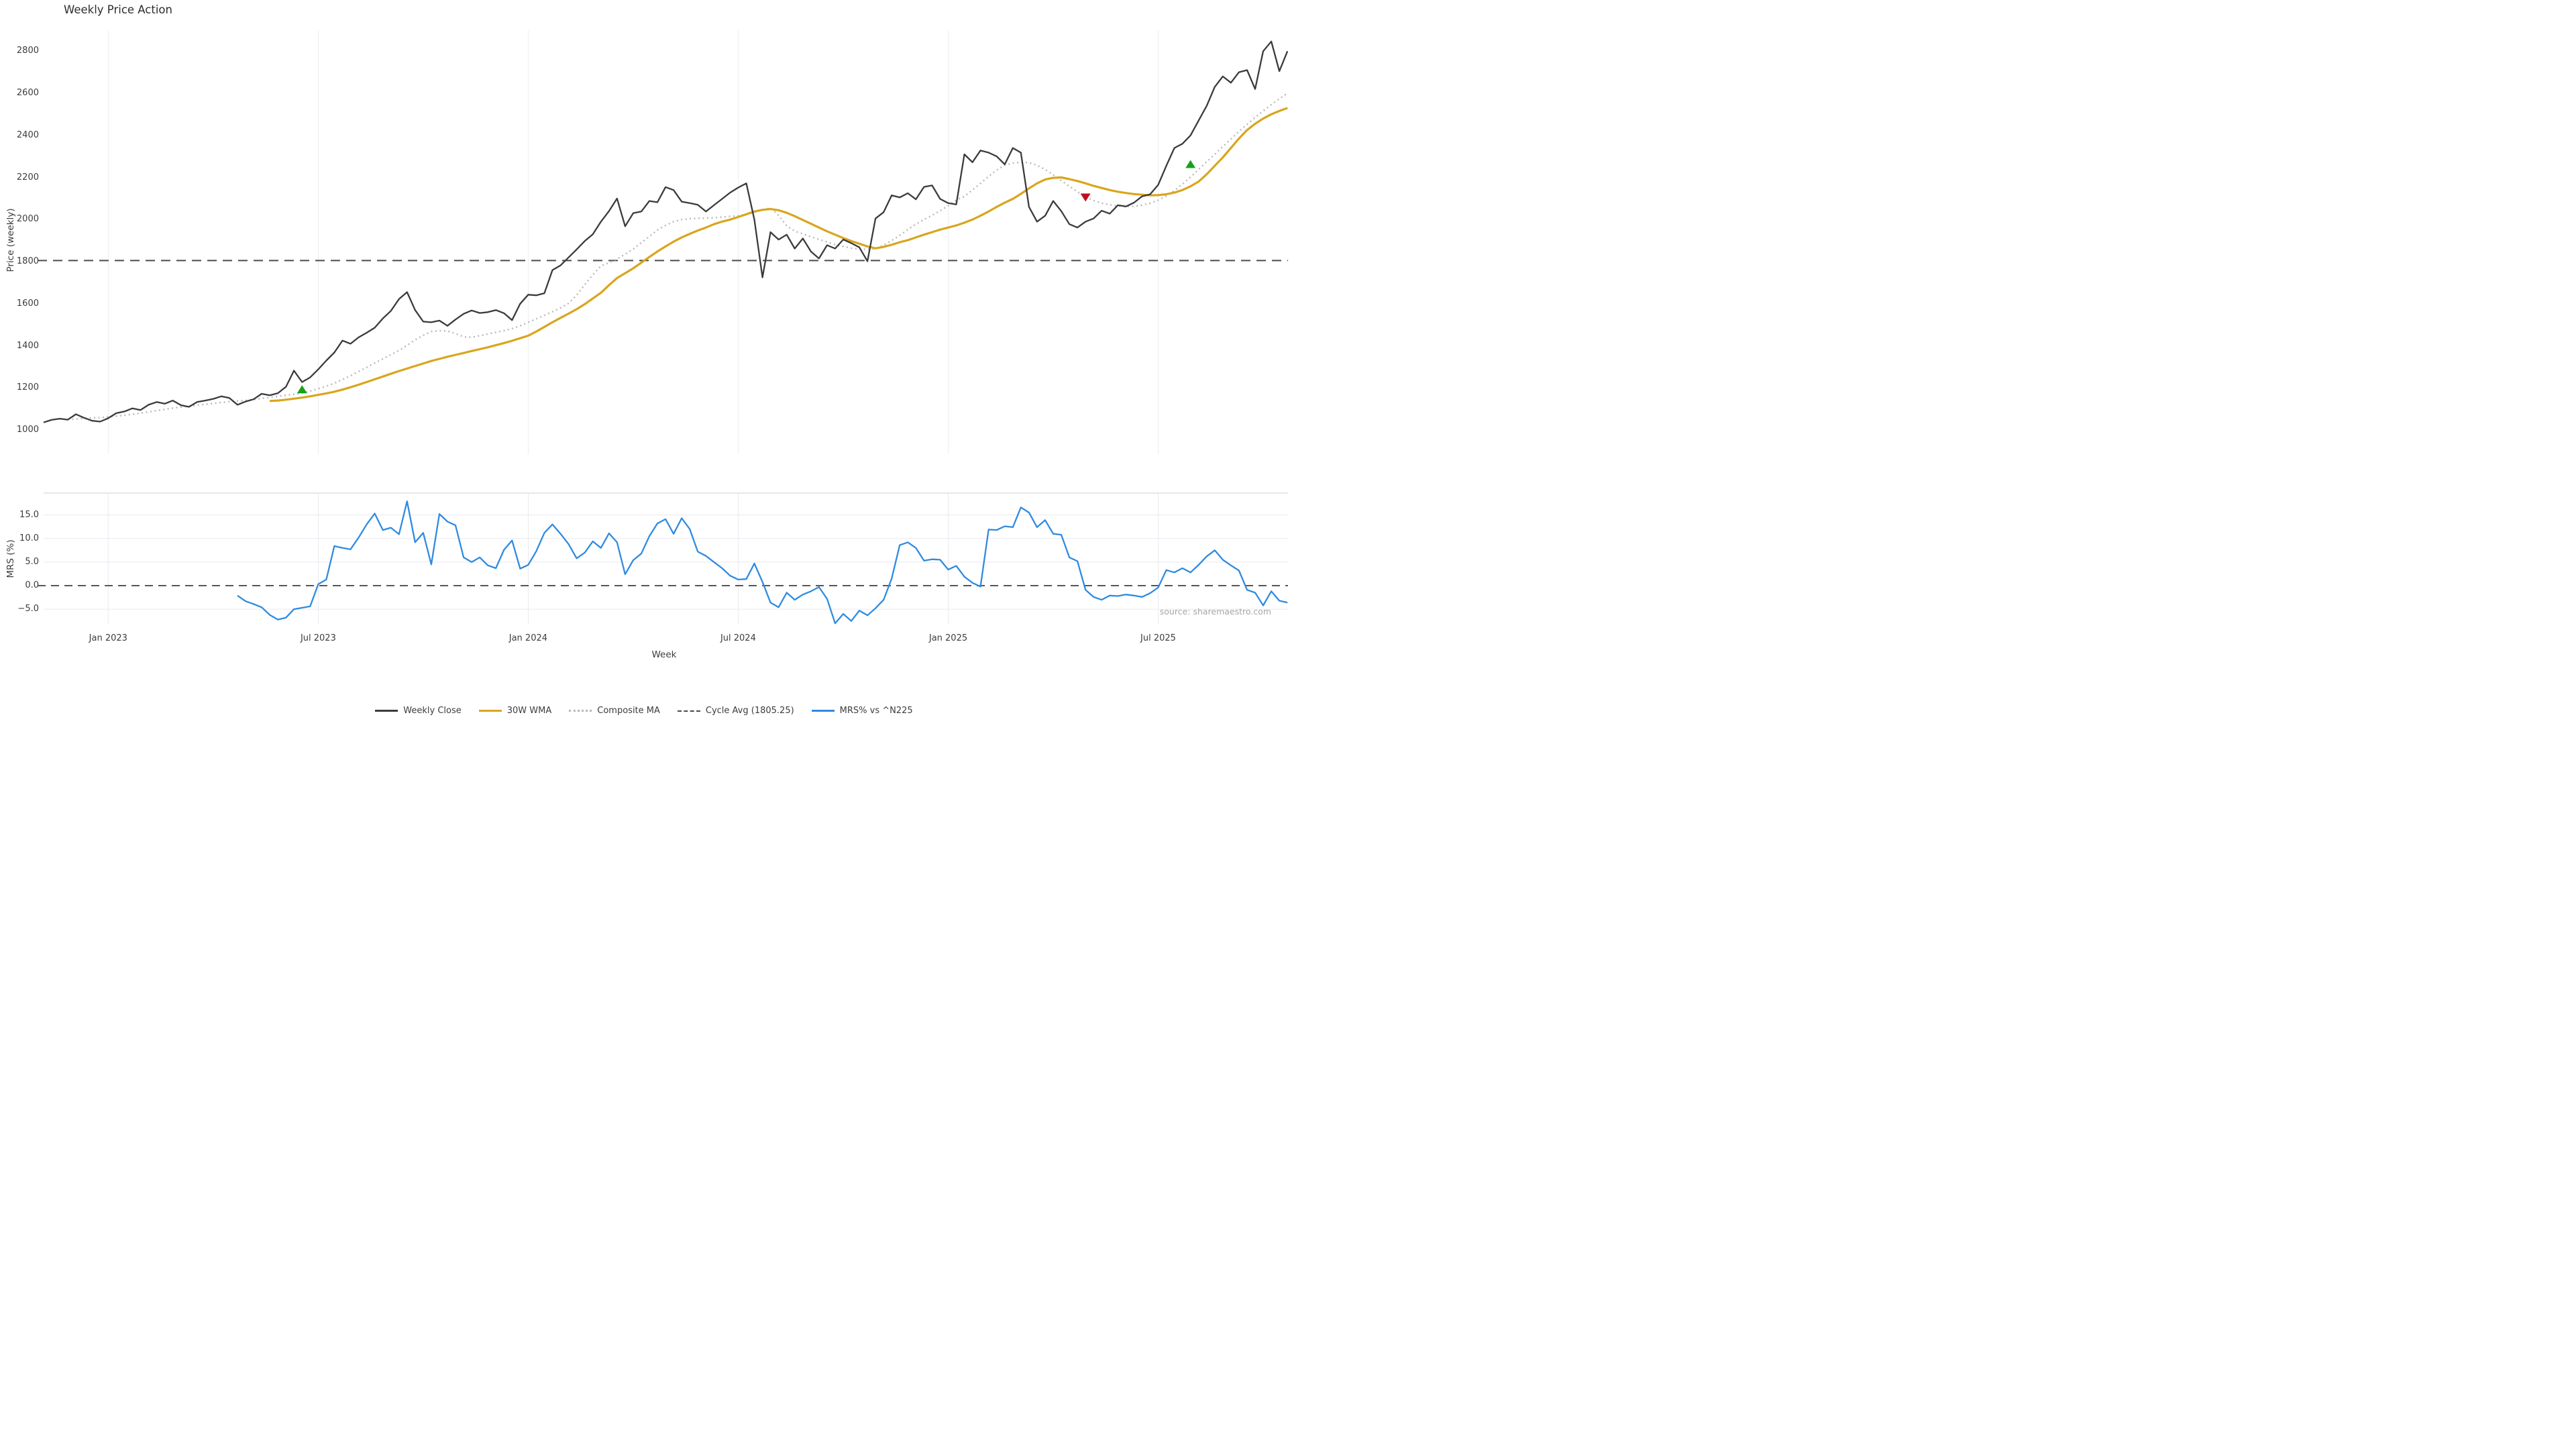  What do you see at coordinates (628, 711) in the screenshot?
I see `legend-label: Composite MA` at bounding box center [628, 711].